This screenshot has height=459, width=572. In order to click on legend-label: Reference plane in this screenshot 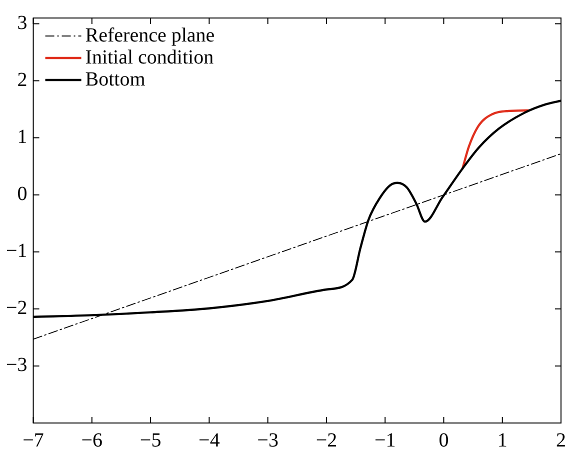, I will do `click(150, 35)`.